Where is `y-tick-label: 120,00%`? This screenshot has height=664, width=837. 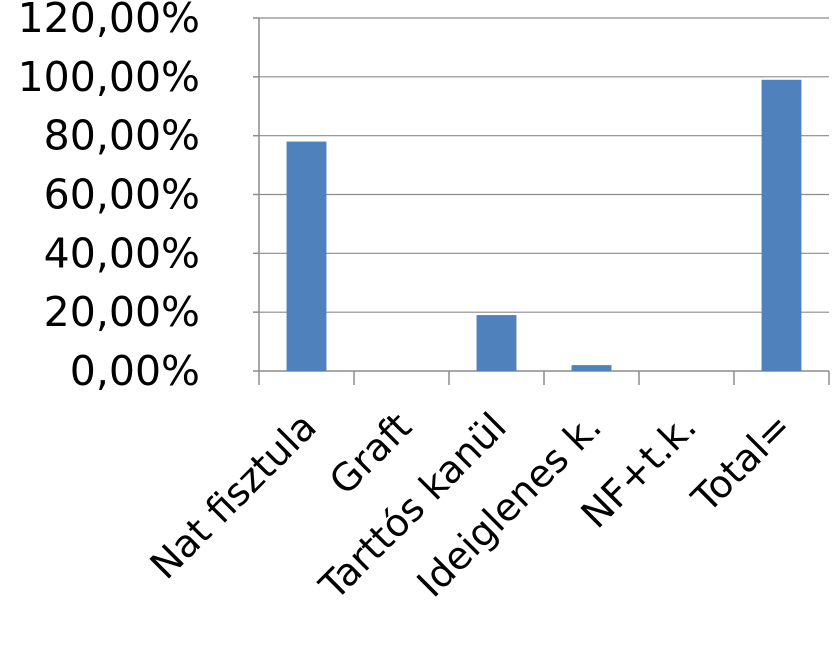 y-tick-label: 120,00% is located at coordinates (109, 21).